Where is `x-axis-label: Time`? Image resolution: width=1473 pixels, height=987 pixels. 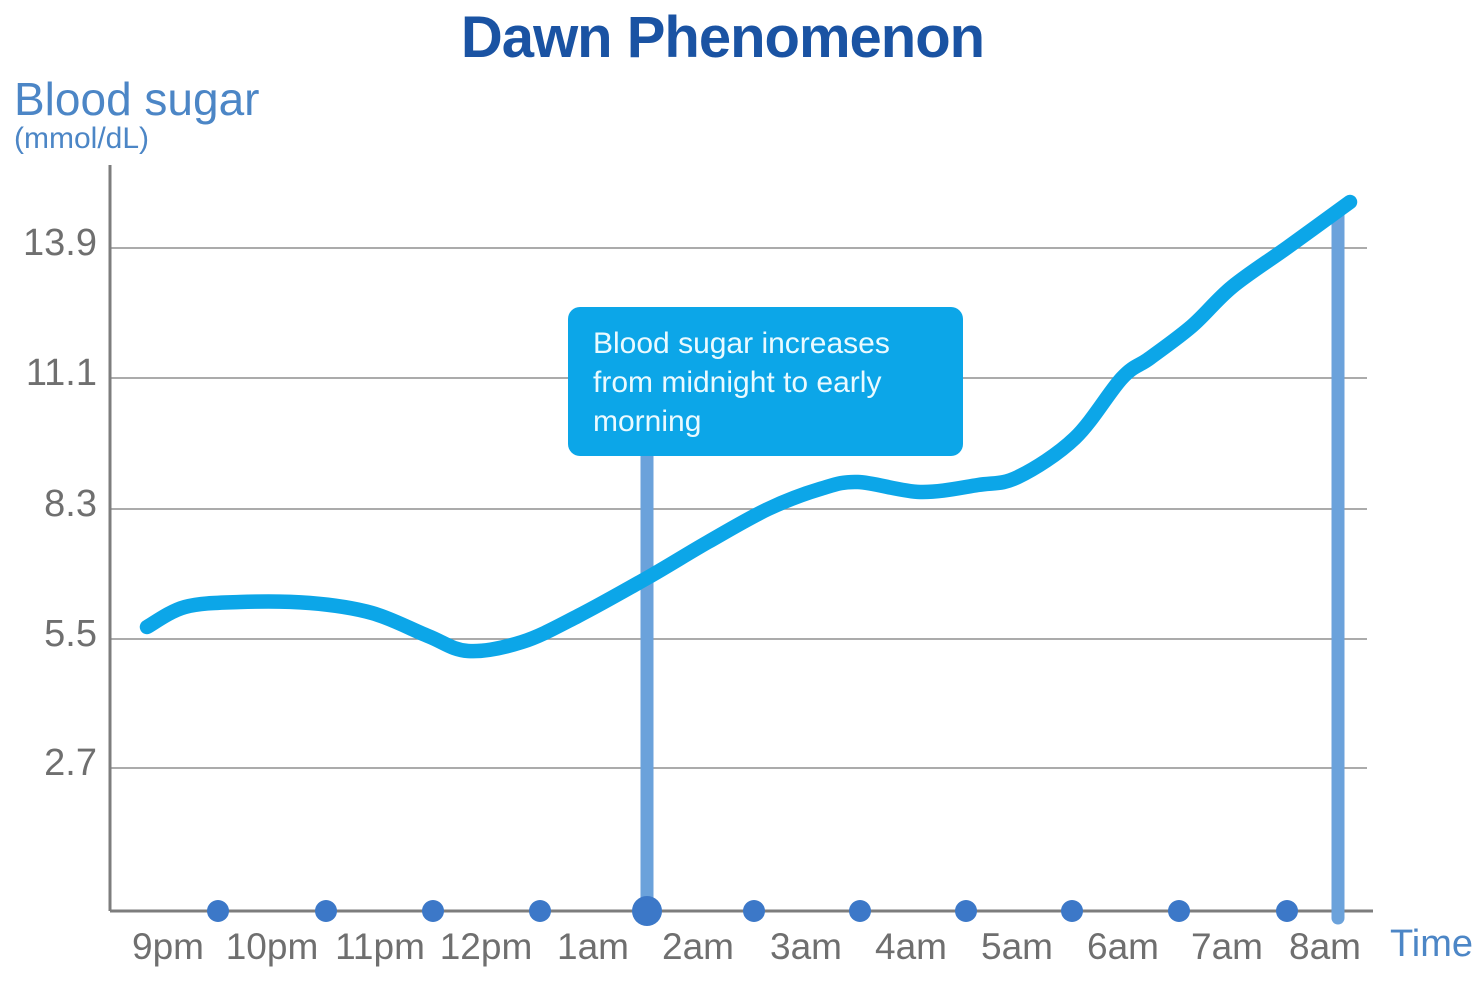
x-axis-label: Time is located at coordinates (1431, 944).